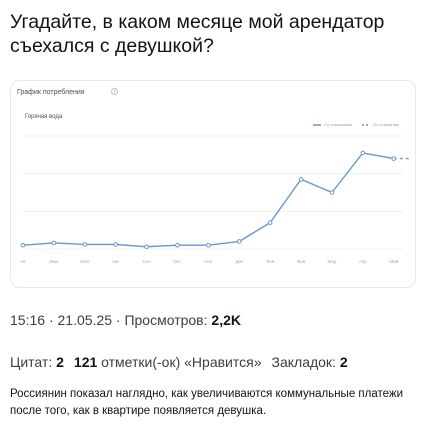 This screenshot has height=430, width=427. I want to click on x-tick-label: Апр, so click(363, 261).